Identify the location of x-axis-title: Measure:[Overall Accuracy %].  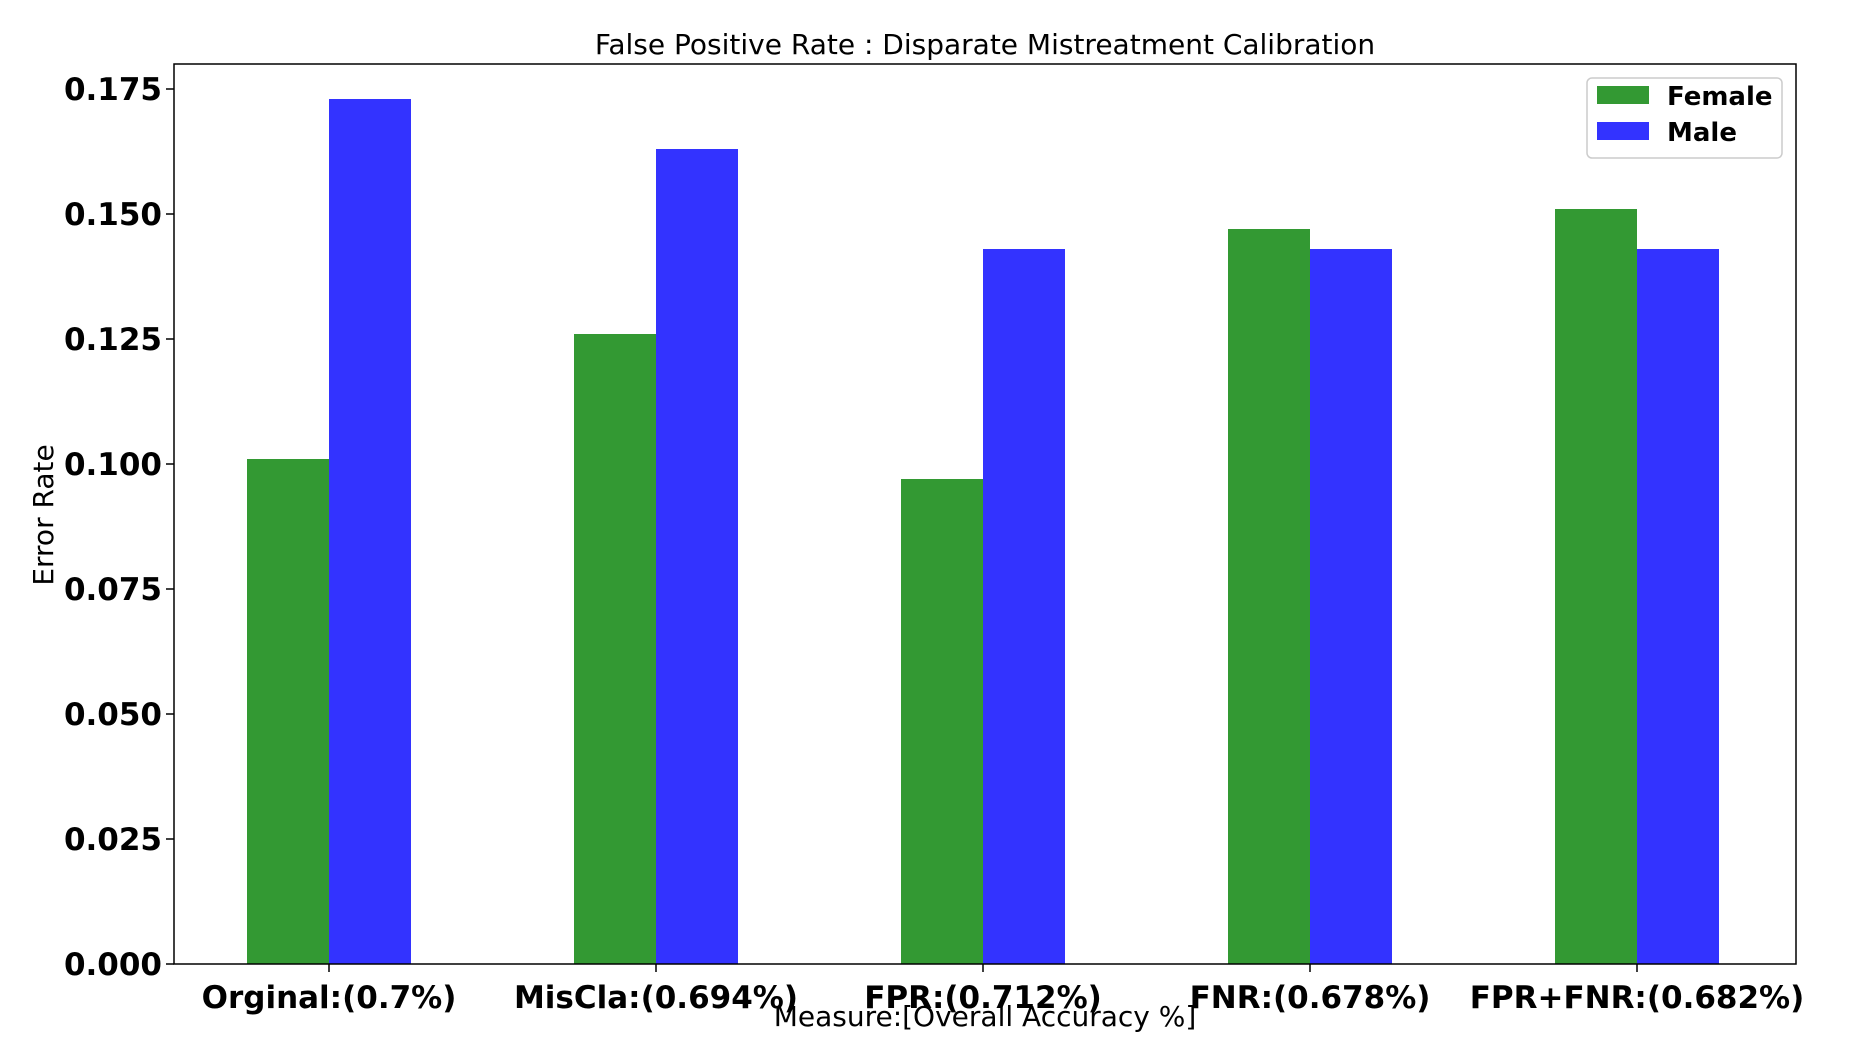
(985, 1016).